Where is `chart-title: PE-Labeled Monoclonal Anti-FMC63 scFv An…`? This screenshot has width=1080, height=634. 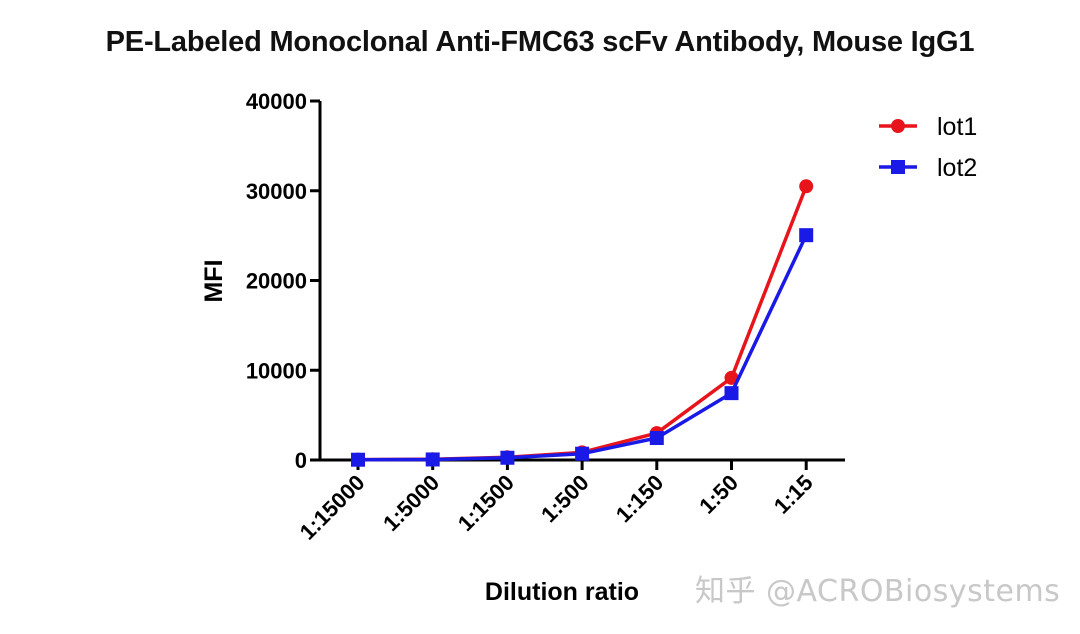
chart-title: PE-Labeled Monoclonal Anti-FMC63 scFv An… is located at coordinates (540, 42).